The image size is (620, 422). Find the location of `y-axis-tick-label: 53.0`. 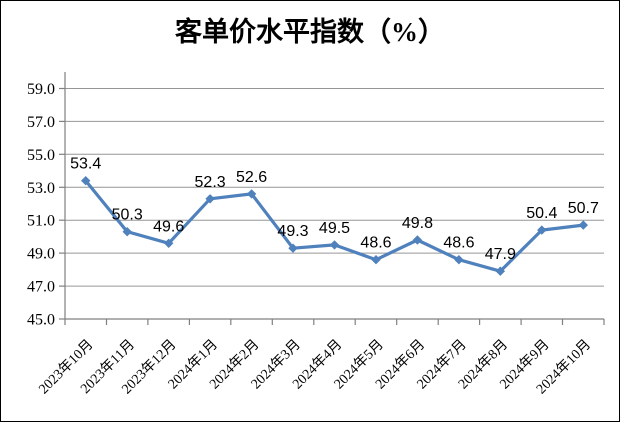

y-axis-tick-label: 53.0 is located at coordinates (41, 188).